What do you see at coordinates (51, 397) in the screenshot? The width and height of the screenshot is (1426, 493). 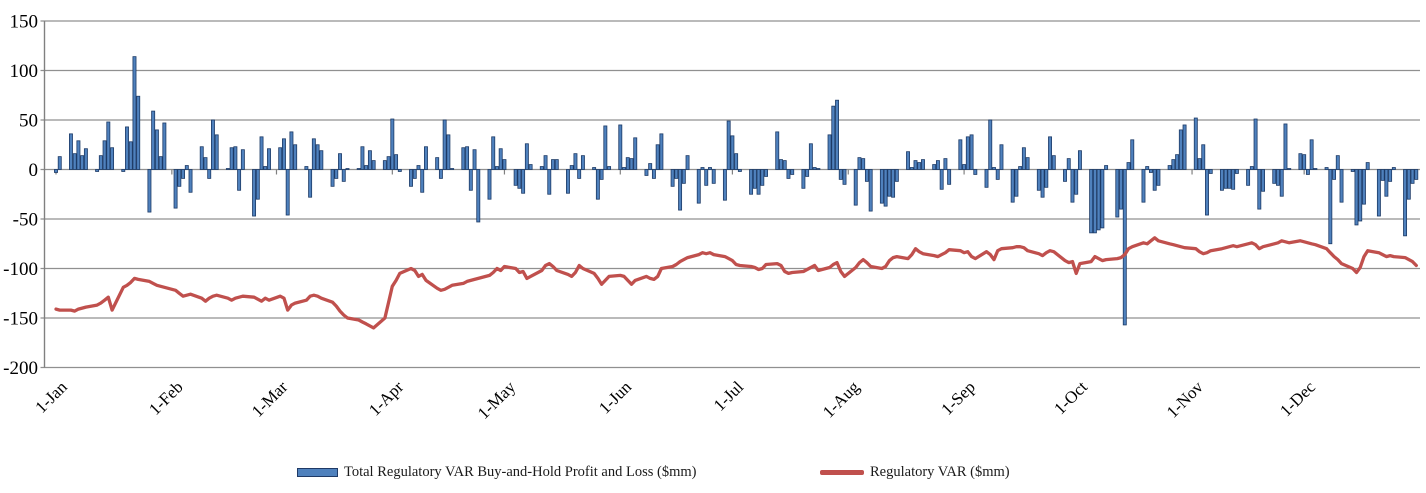 I see `x-month-label: 1-Jan` at bounding box center [51, 397].